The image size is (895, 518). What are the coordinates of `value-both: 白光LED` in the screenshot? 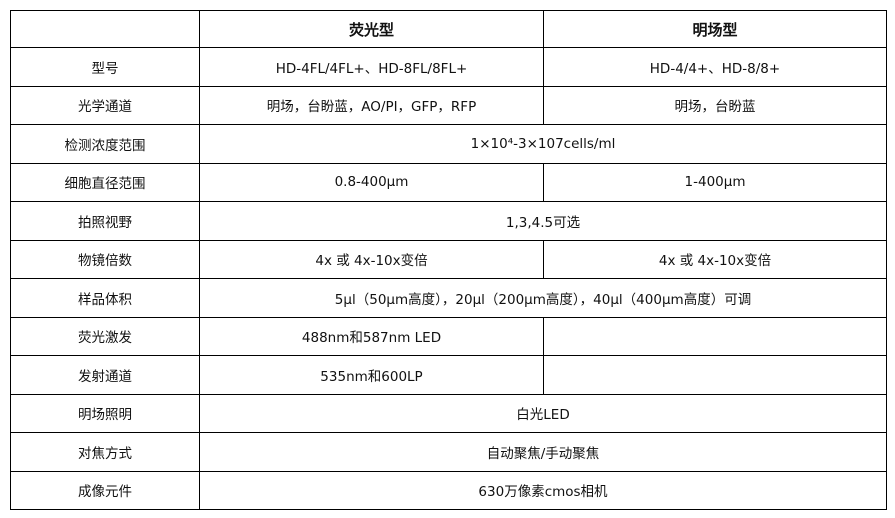 It's located at (543, 413).